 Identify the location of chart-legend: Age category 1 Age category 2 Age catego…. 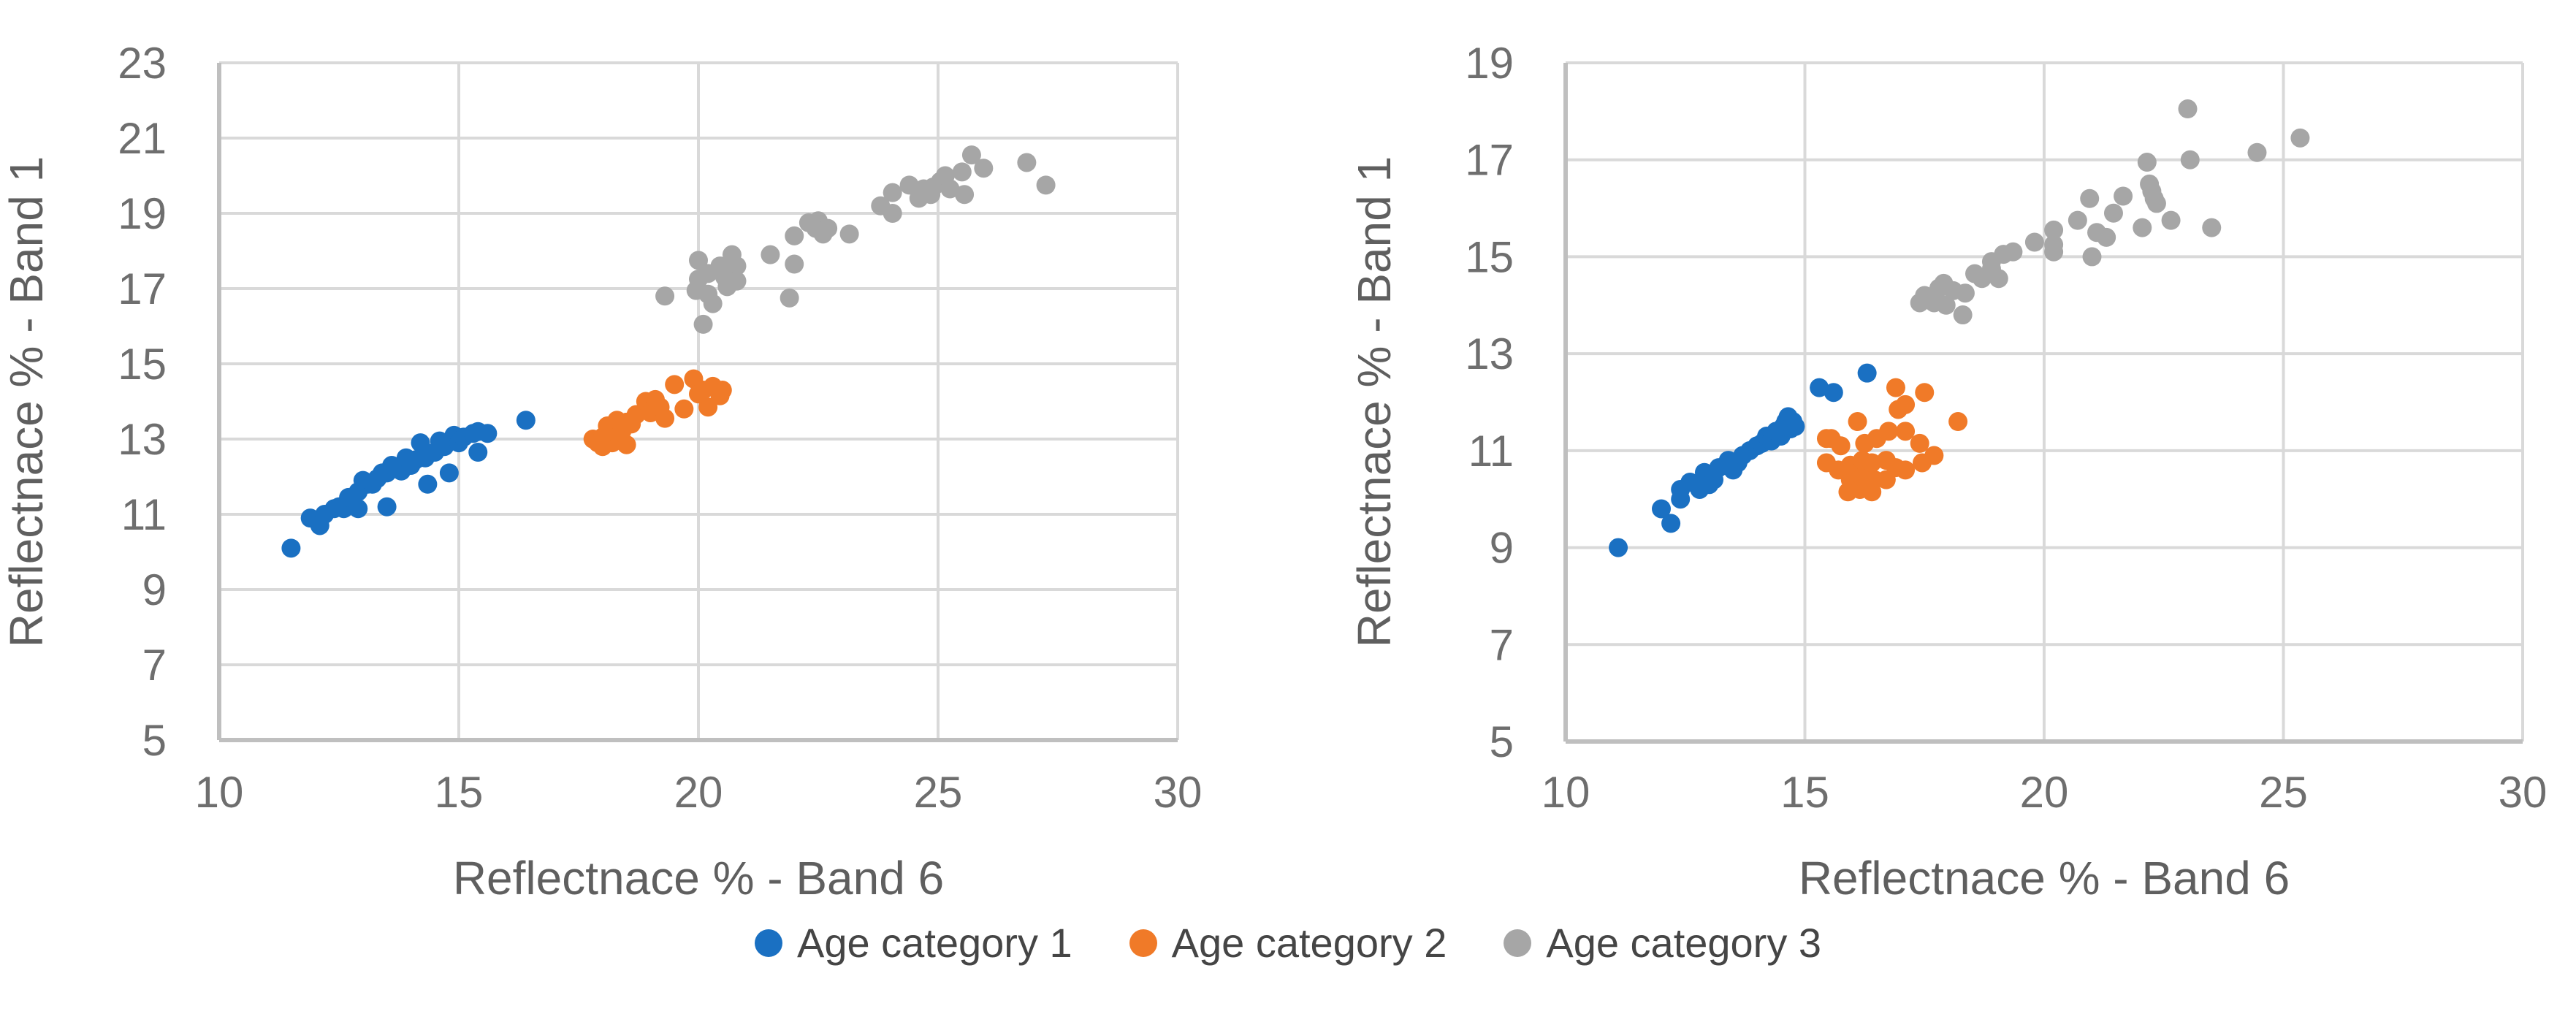
(1288, 943).